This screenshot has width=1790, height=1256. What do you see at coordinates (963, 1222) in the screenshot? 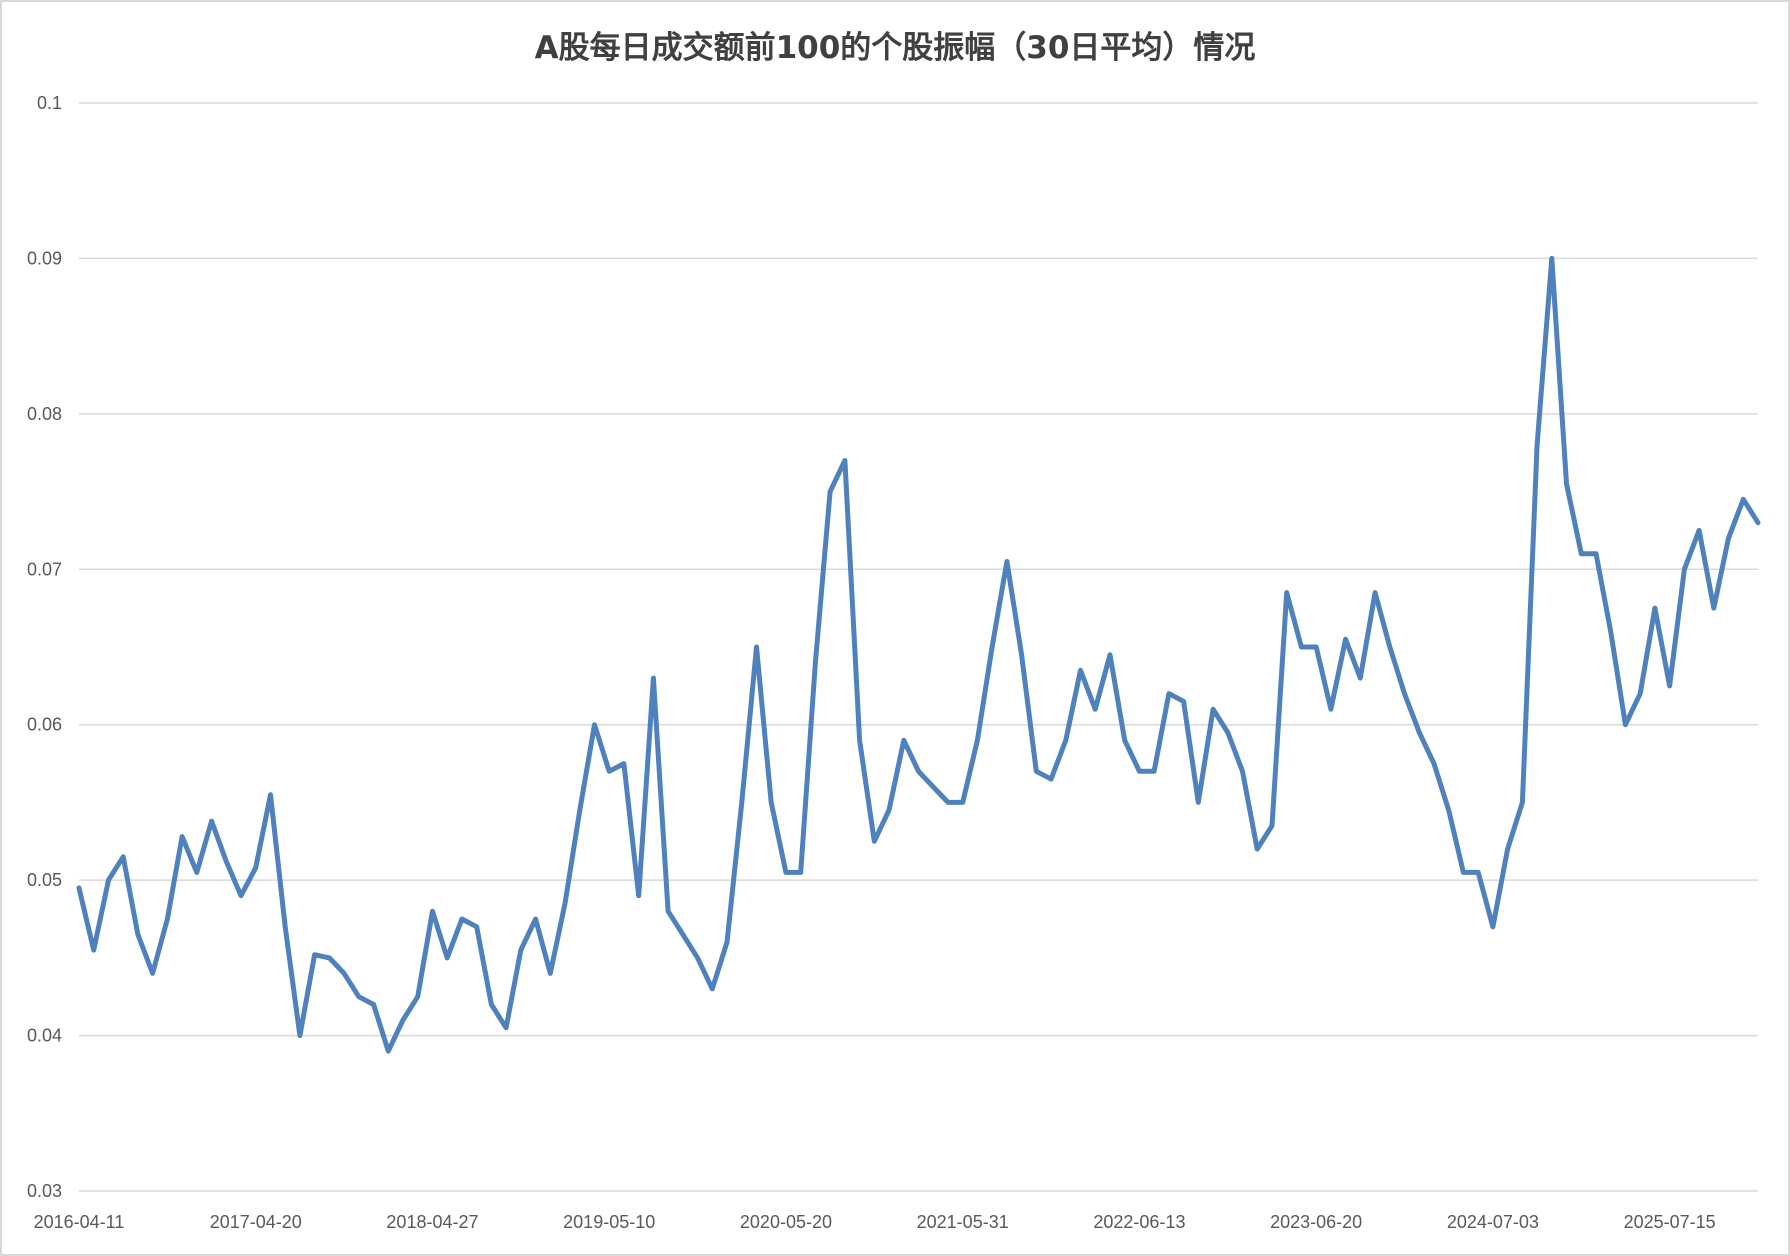
I see `x-tick-label: 2021-05-31` at bounding box center [963, 1222].